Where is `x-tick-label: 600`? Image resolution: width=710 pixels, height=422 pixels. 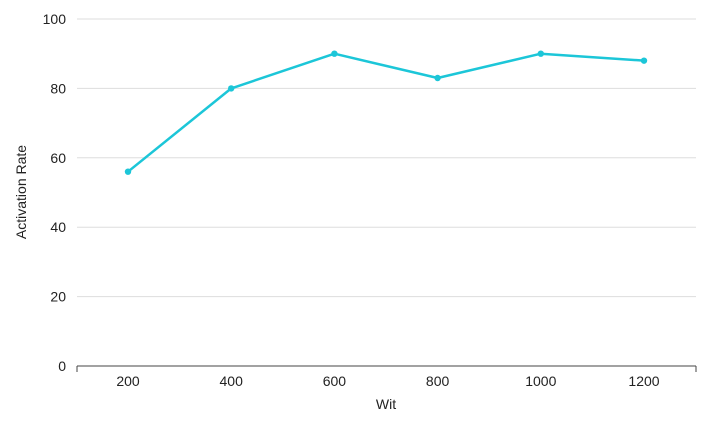 x-tick-label: 600 is located at coordinates (335, 381).